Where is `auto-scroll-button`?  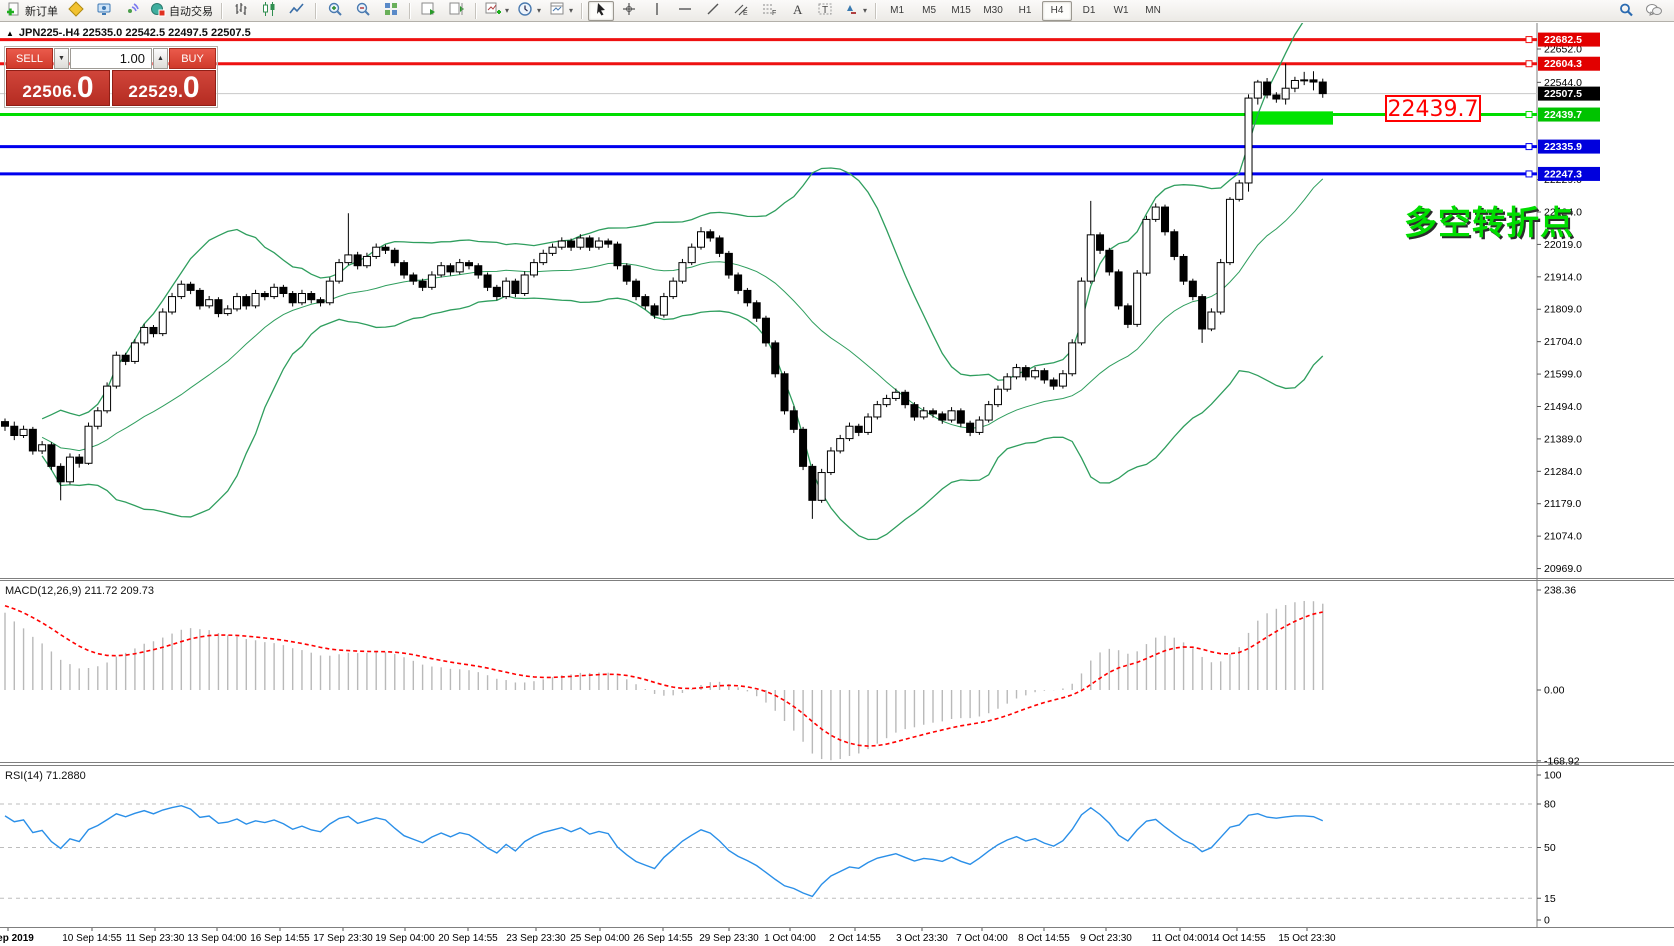
auto-scroll-button is located at coordinates (429, 11).